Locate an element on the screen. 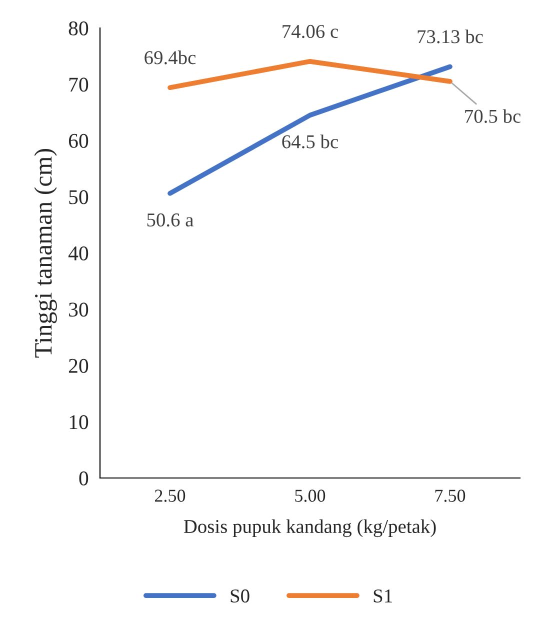 This screenshot has height=624, width=539. data-label: 73.13 bc is located at coordinates (450, 37).